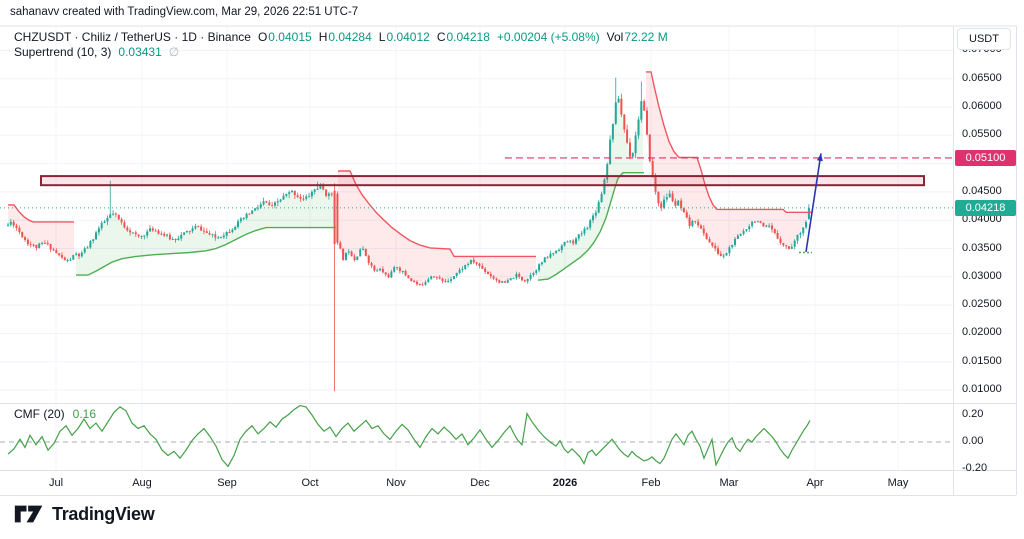 The height and width of the screenshot is (539, 1024). What do you see at coordinates (140, 52) in the screenshot?
I see `indicator-value: 0.03431` at bounding box center [140, 52].